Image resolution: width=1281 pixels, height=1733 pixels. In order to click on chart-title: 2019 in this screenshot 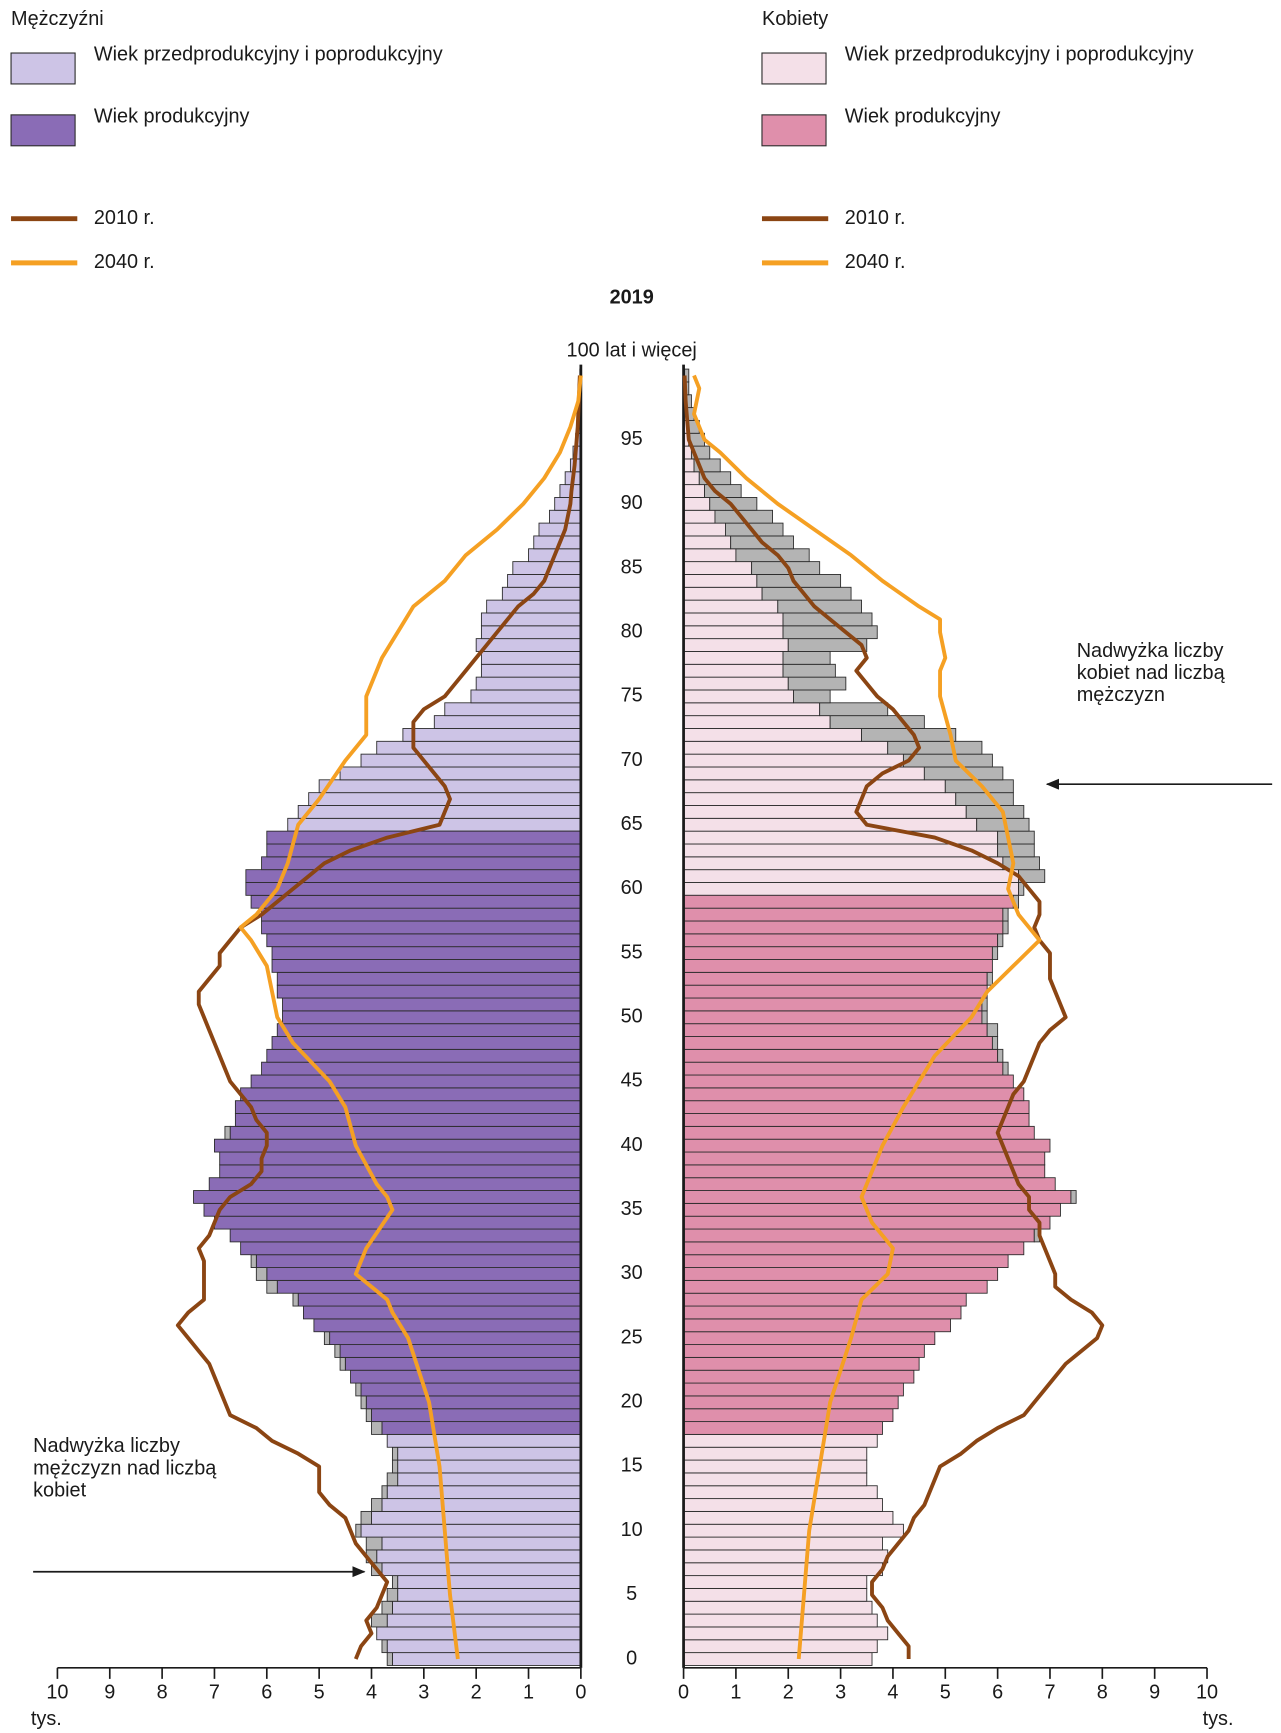, I will do `click(632, 297)`.